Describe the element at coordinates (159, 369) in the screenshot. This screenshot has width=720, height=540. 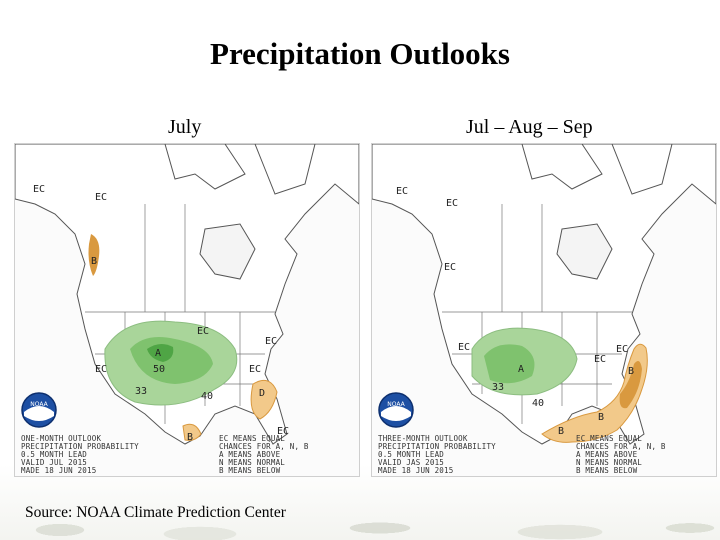
I see `region-label: 50` at that location.